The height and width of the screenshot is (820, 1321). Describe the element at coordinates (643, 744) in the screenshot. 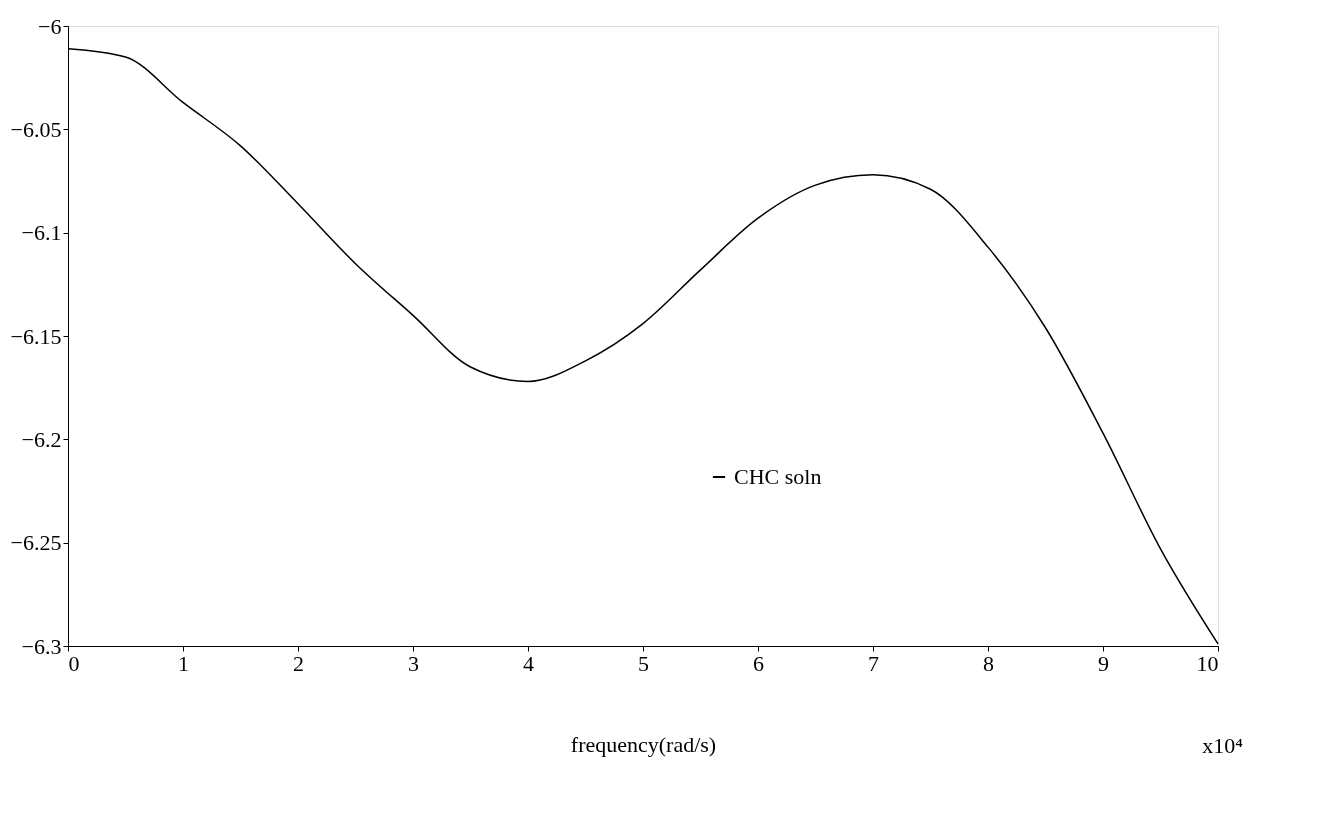

I see `x-axis-title: frequency(rad/s)` at that location.